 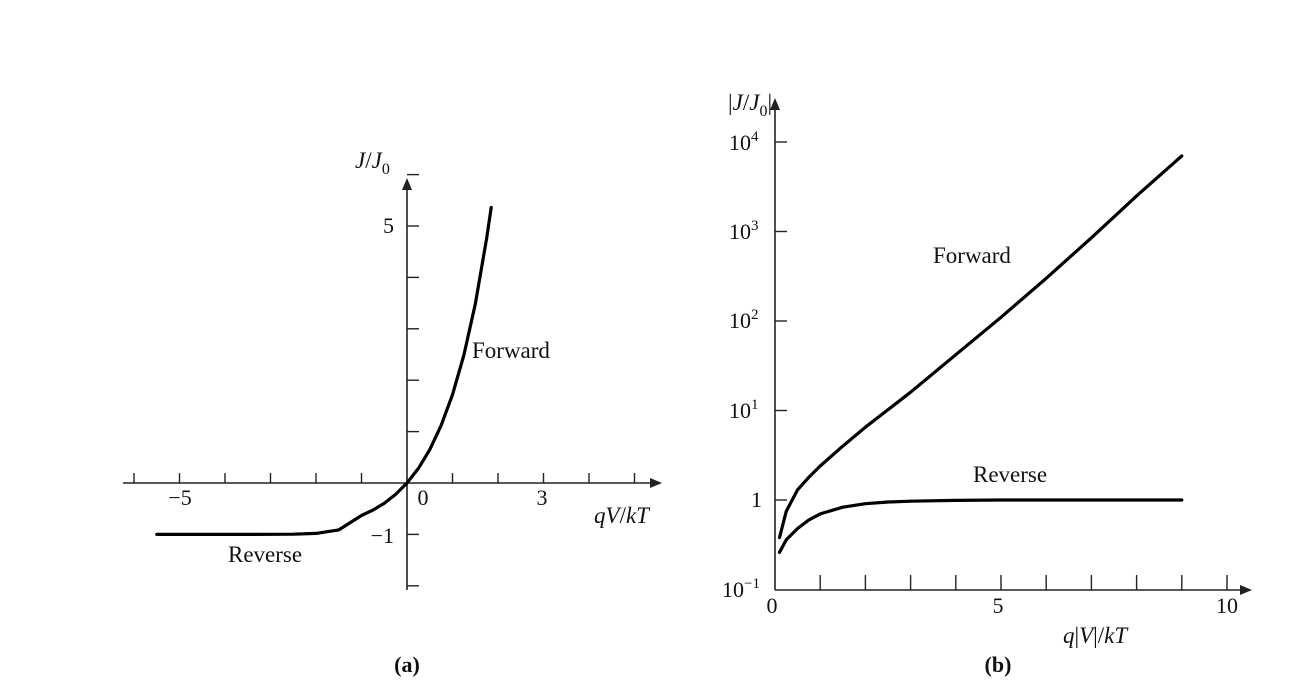 I want to click on panel-b-y-tick-label-1e3: 10³, so click(x=744, y=231).